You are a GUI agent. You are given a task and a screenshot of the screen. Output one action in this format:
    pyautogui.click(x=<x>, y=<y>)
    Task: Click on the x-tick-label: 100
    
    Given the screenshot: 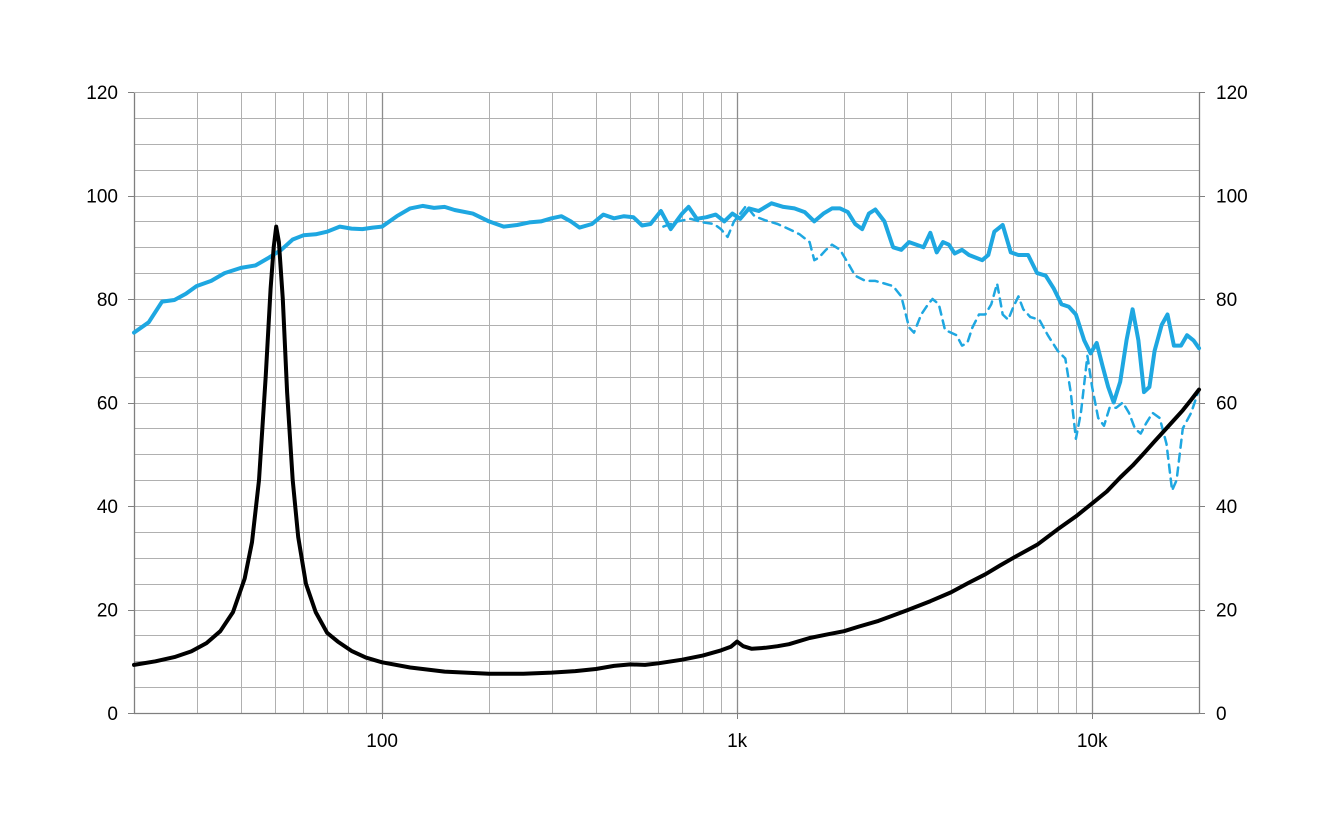 What is the action you would take?
    pyautogui.click(x=382, y=741)
    